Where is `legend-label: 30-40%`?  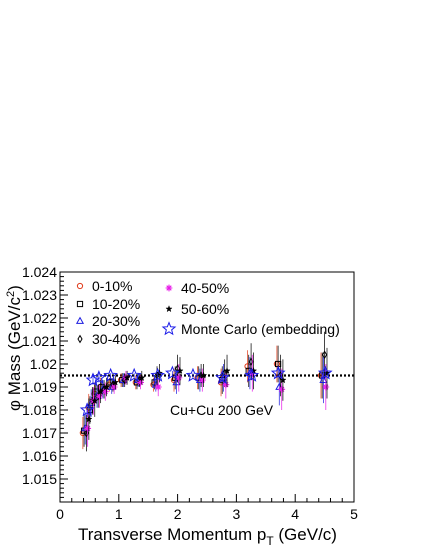 legend-label: 30-40% is located at coordinates (116, 339).